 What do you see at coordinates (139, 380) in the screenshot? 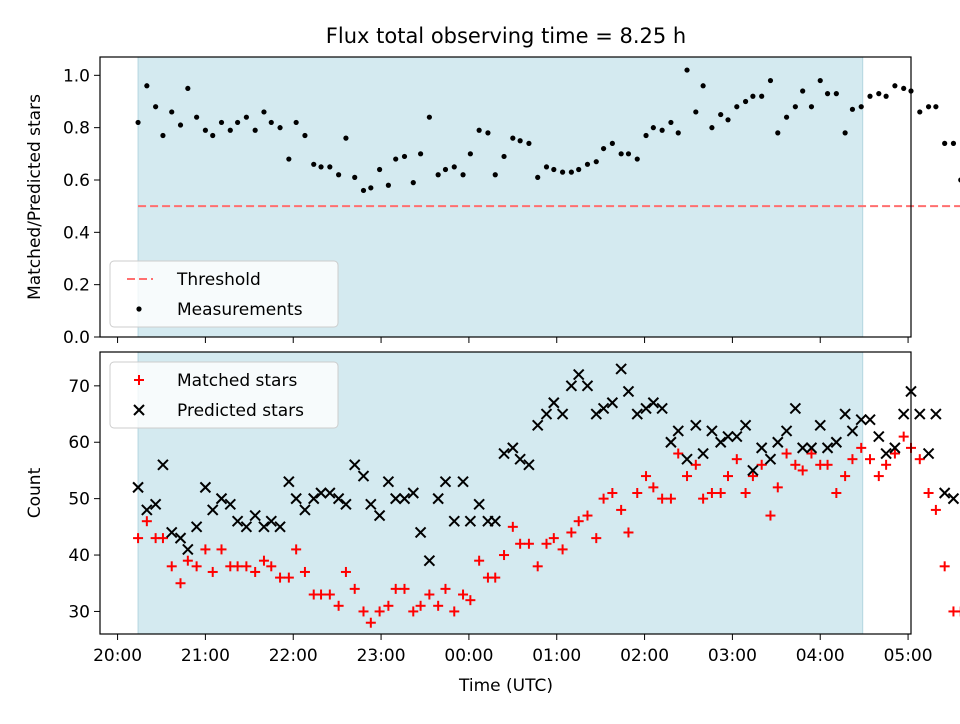
I see `legend-matched-swatch` at bounding box center [139, 380].